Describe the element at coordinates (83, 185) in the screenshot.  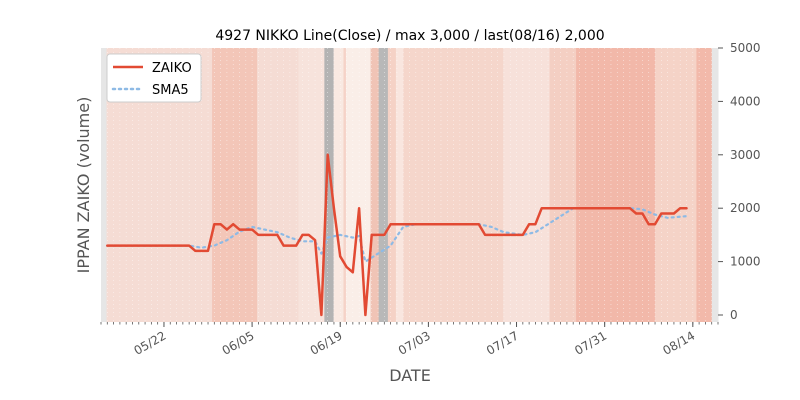
I see `y-axis-title: IPPAN ZAIKO (volume)` at that location.